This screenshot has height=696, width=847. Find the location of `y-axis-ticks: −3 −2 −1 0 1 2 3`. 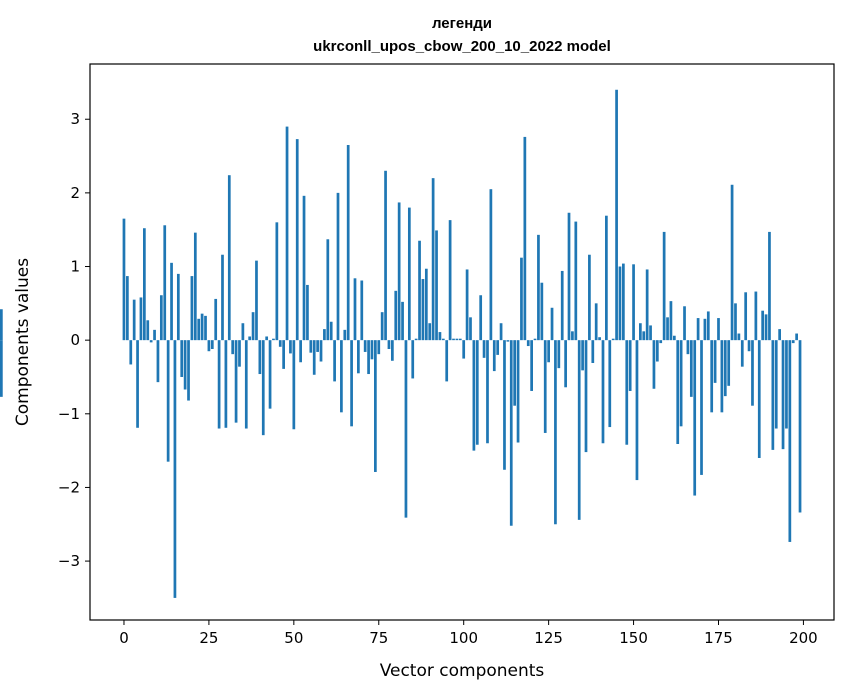

y-axis-ticks: −3 −2 −1 0 1 2 3 is located at coordinates (74, 340).